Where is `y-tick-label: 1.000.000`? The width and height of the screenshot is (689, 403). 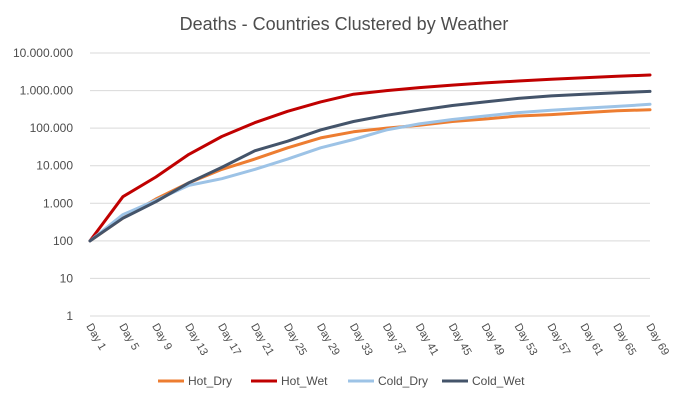 y-tick-label: 1.000.000 is located at coordinates (47, 91).